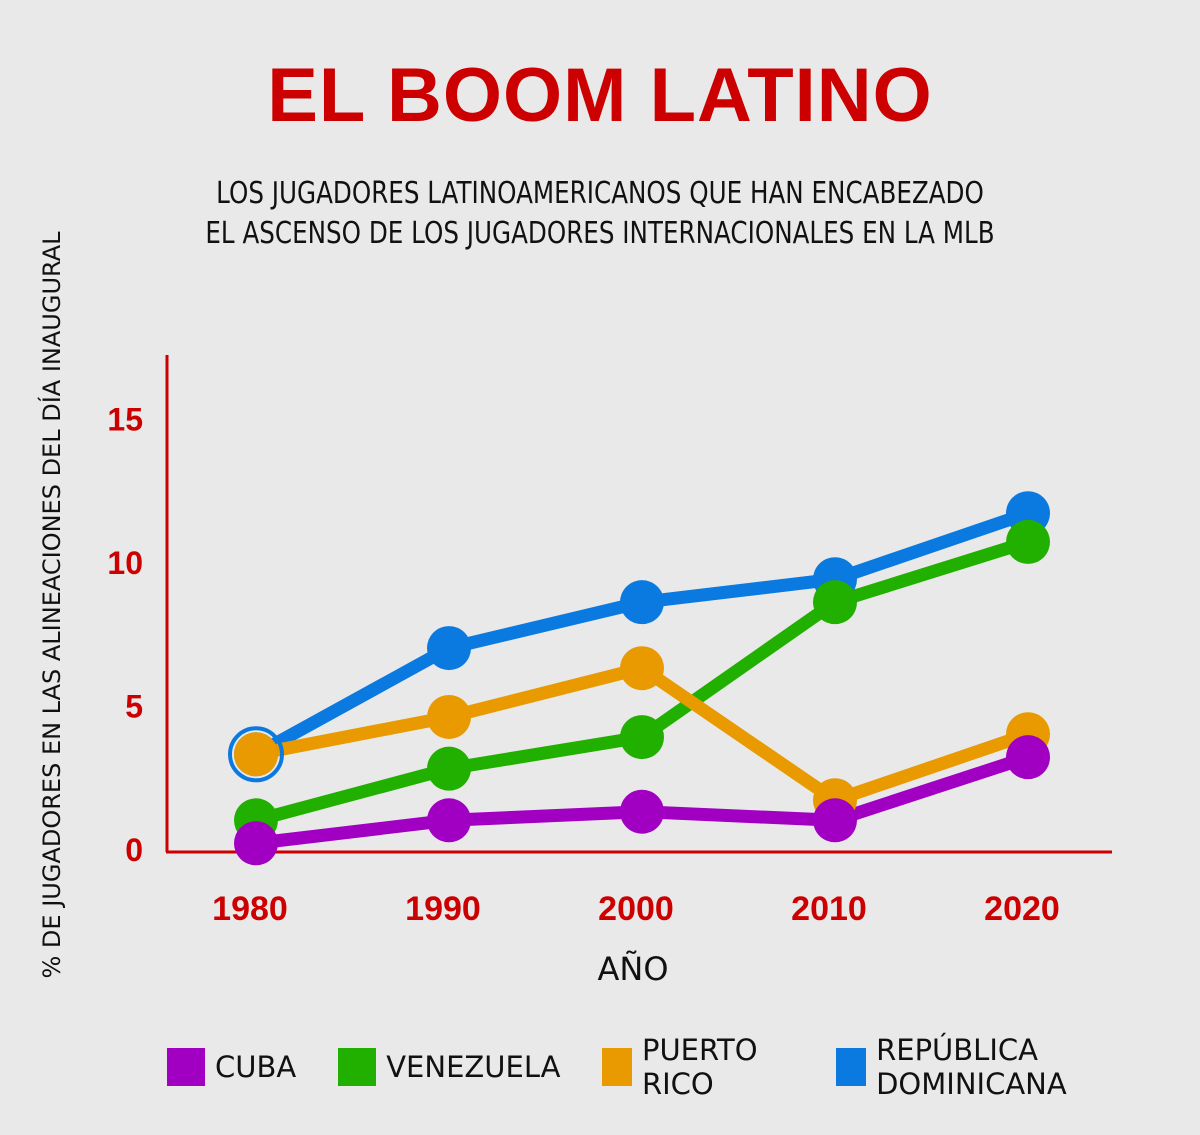 The image size is (1200, 1135). I want to click on x-tick-label: 2010, so click(829, 909).